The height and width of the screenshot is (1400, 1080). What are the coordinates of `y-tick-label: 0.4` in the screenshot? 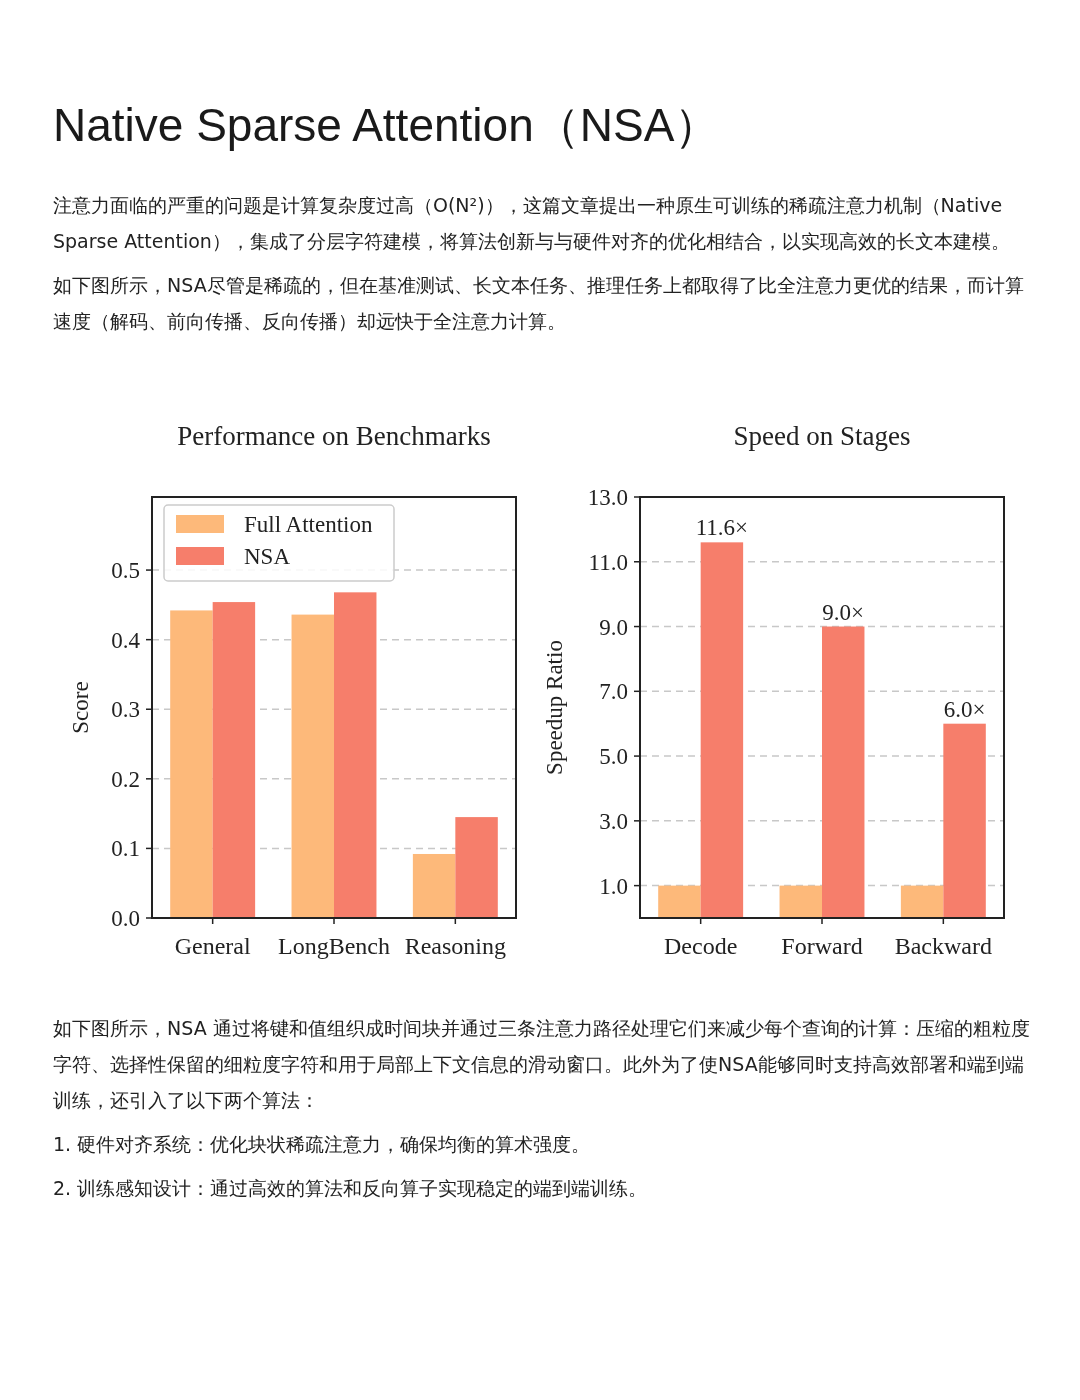 It's located at (126, 640).